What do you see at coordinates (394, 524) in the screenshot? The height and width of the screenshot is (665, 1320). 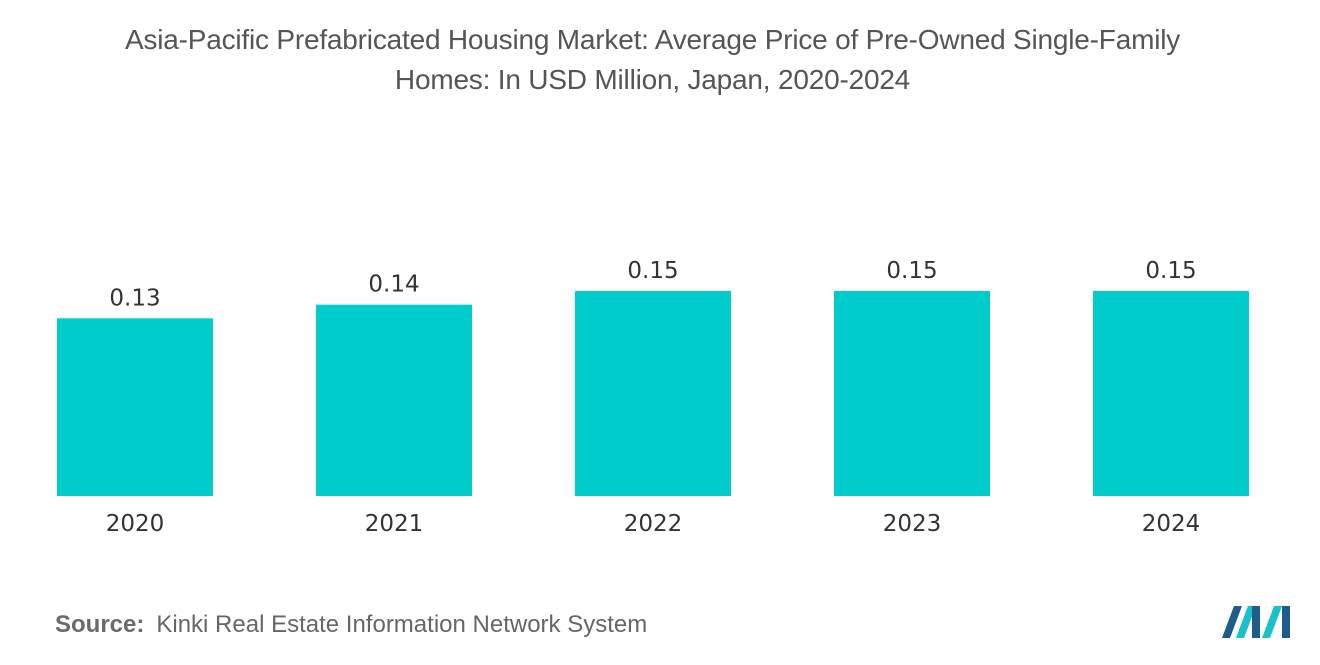 I see `x-tick-label-2021: 2021` at bounding box center [394, 524].